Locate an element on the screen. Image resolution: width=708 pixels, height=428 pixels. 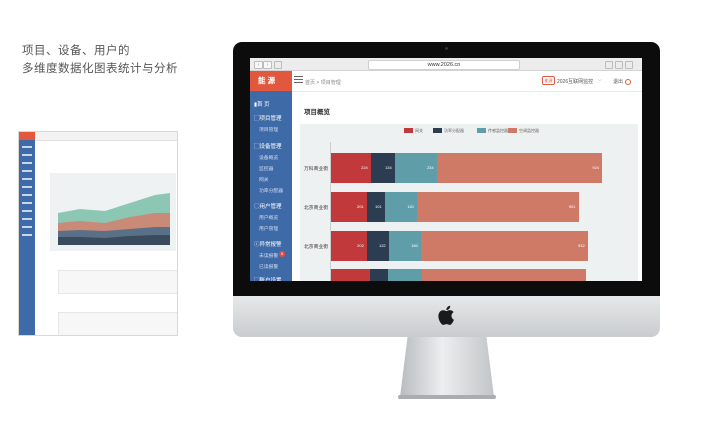
sidebar-subitem-device-overview: 设备概览 is located at coordinates (269, 158).